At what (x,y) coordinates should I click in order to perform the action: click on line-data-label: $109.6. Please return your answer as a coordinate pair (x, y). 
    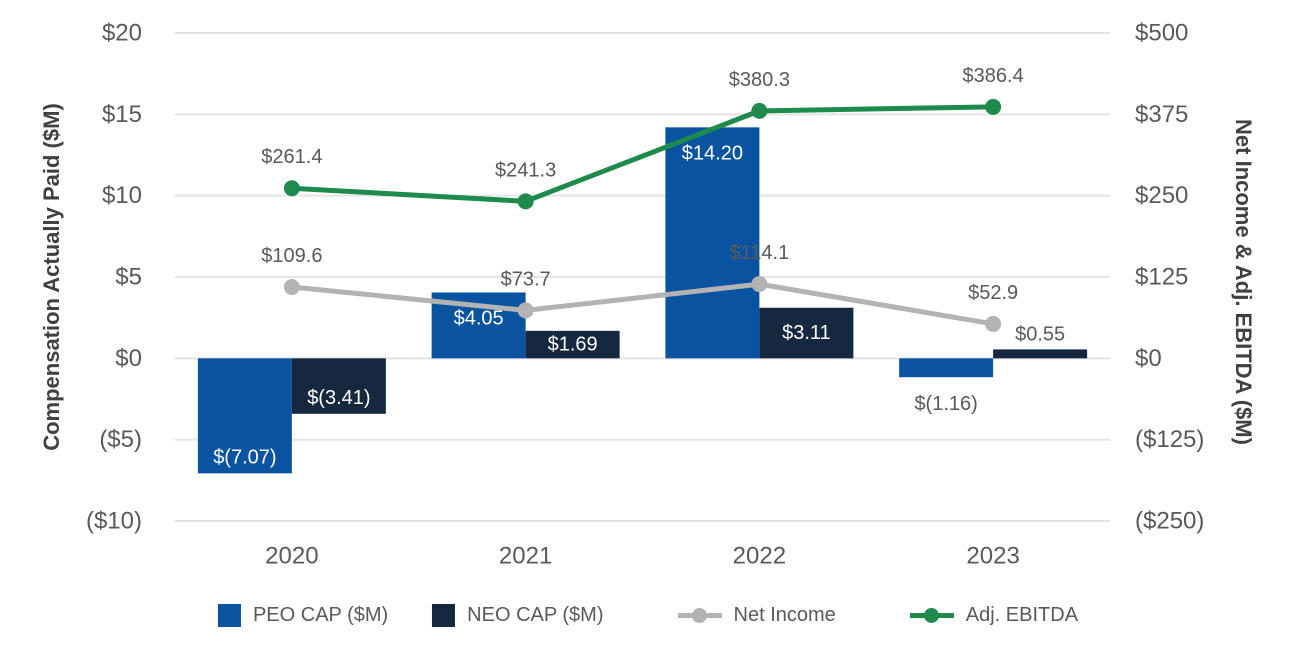
    Looking at the image, I should click on (291, 256).